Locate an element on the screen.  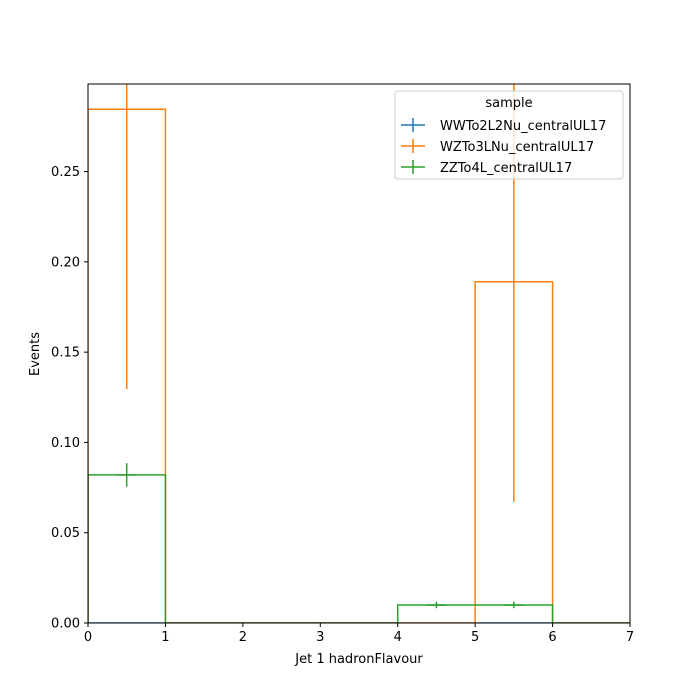
x-tick-label: 4 is located at coordinates (398, 637).